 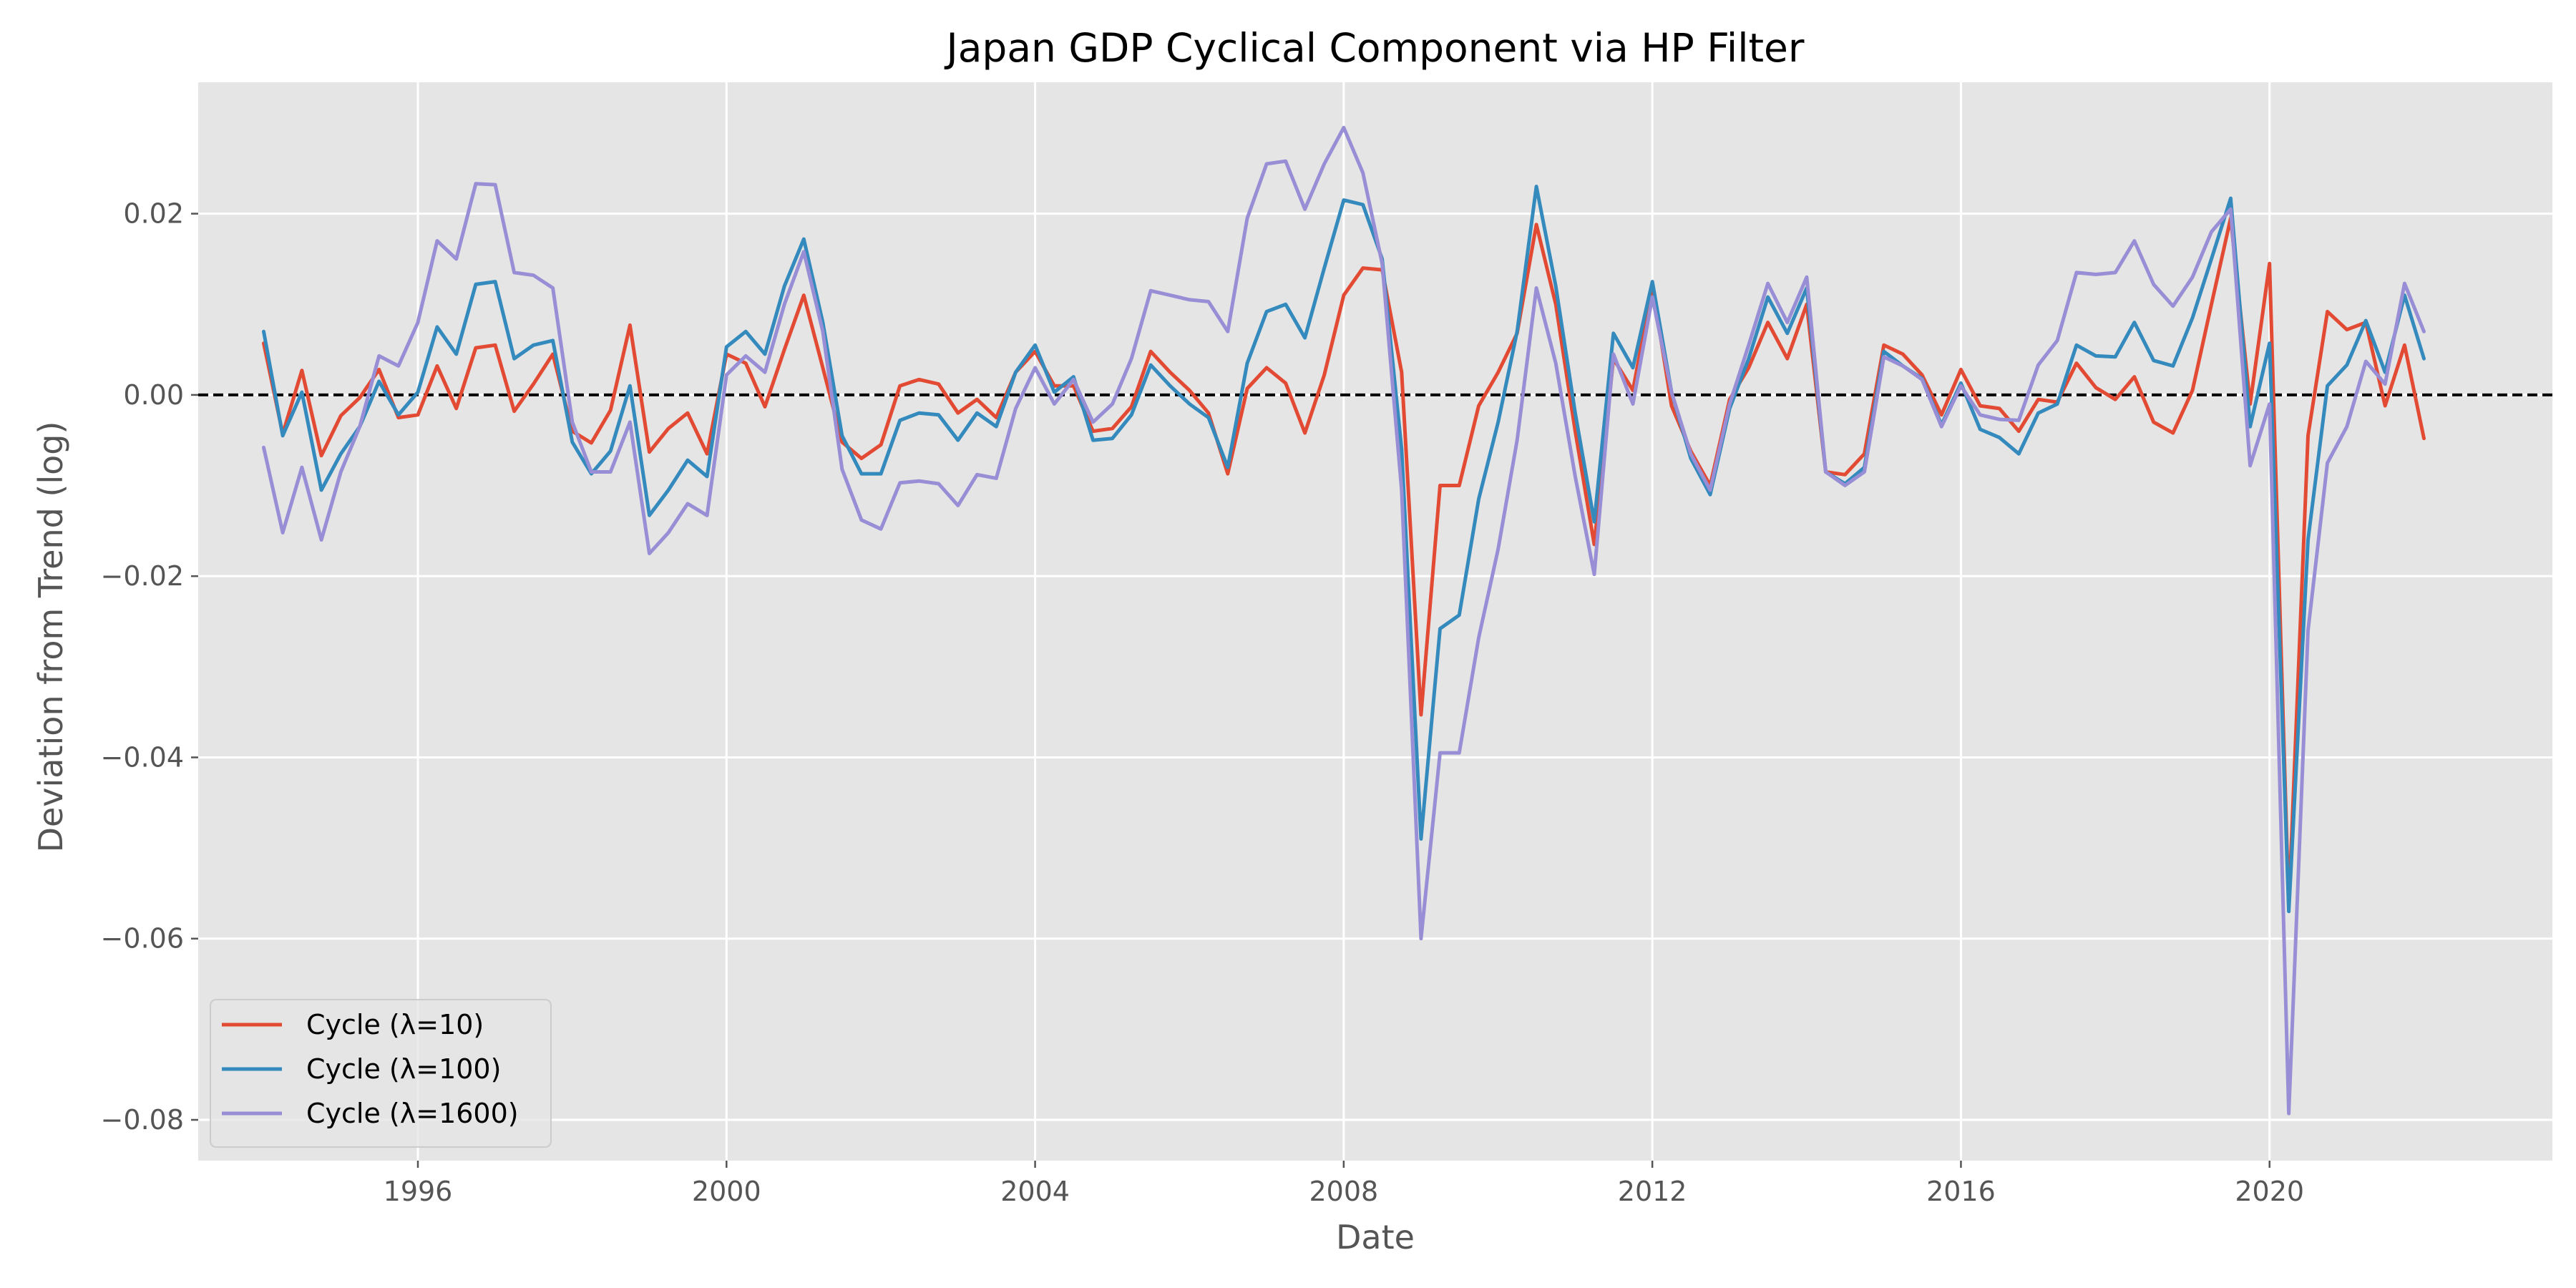 I want to click on x-axis-label: Date, so click(x=1375, y=1237).